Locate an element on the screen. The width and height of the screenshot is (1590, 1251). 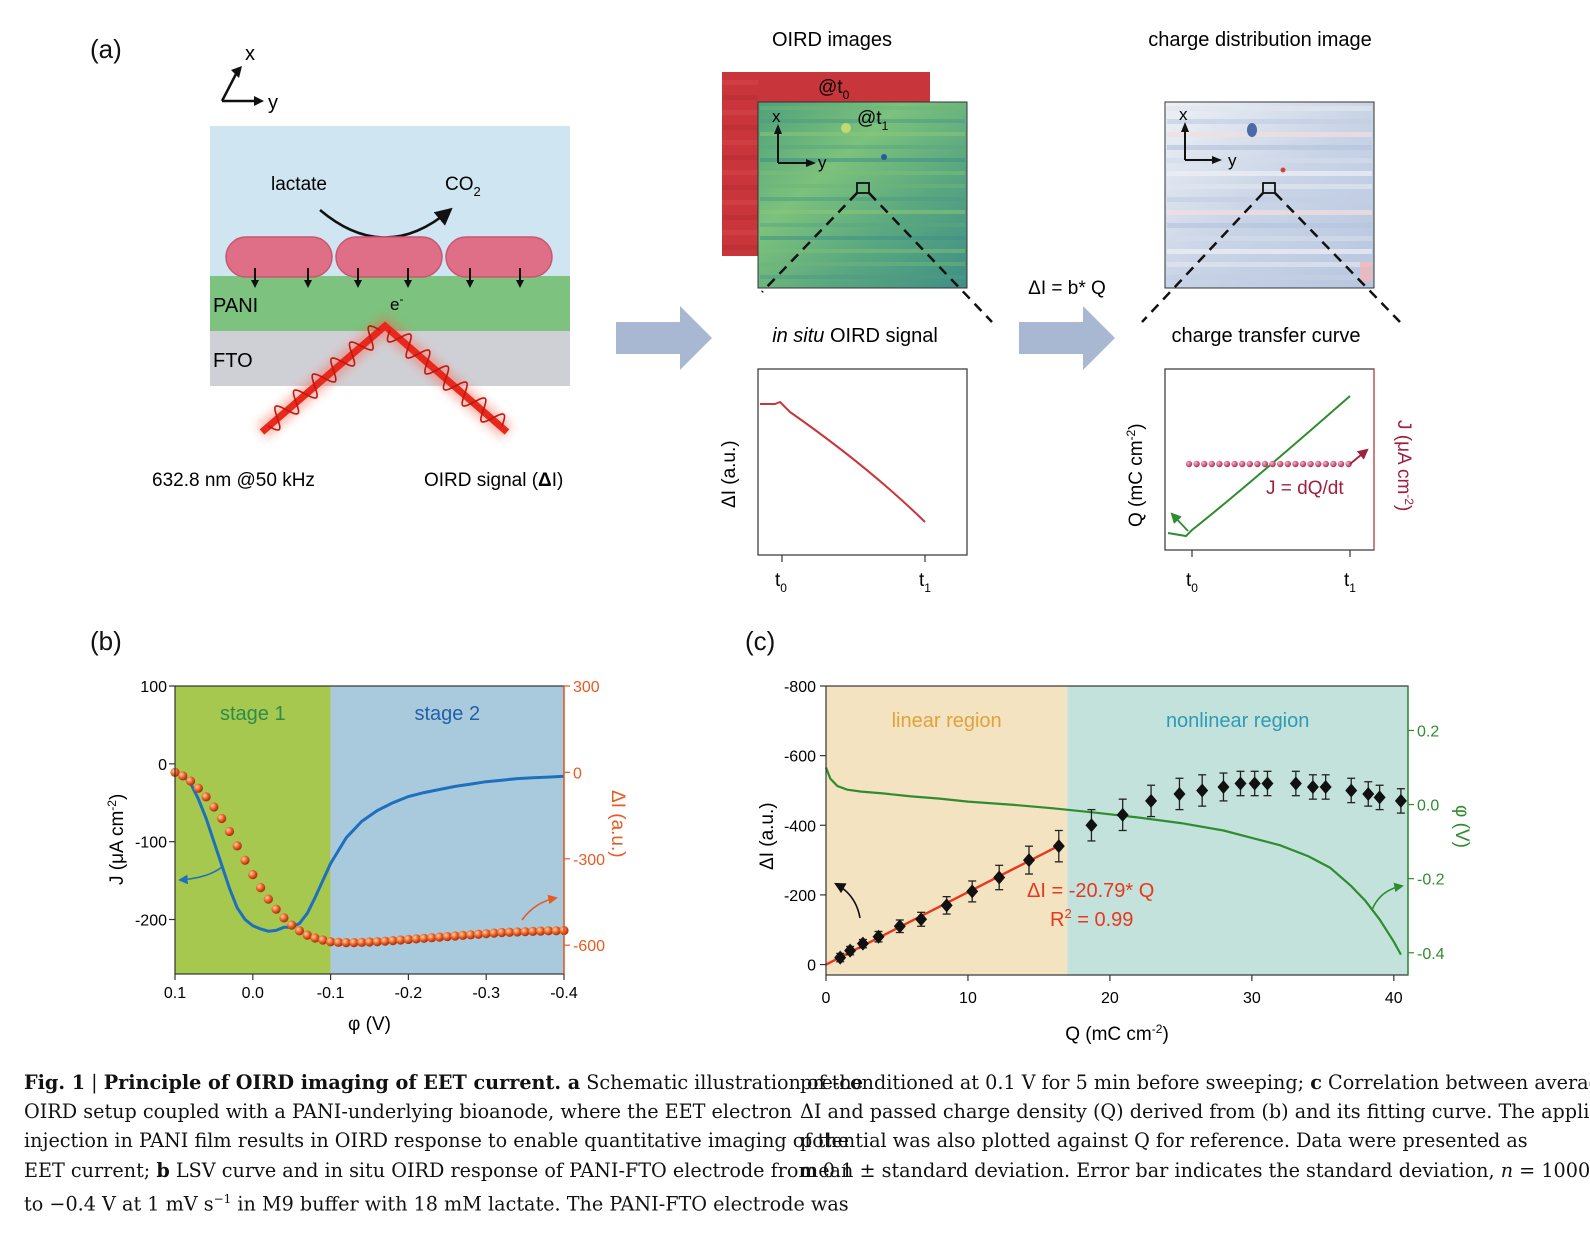
chart-c-xlabel-end: ) is located at coordinates (1165, 1034).